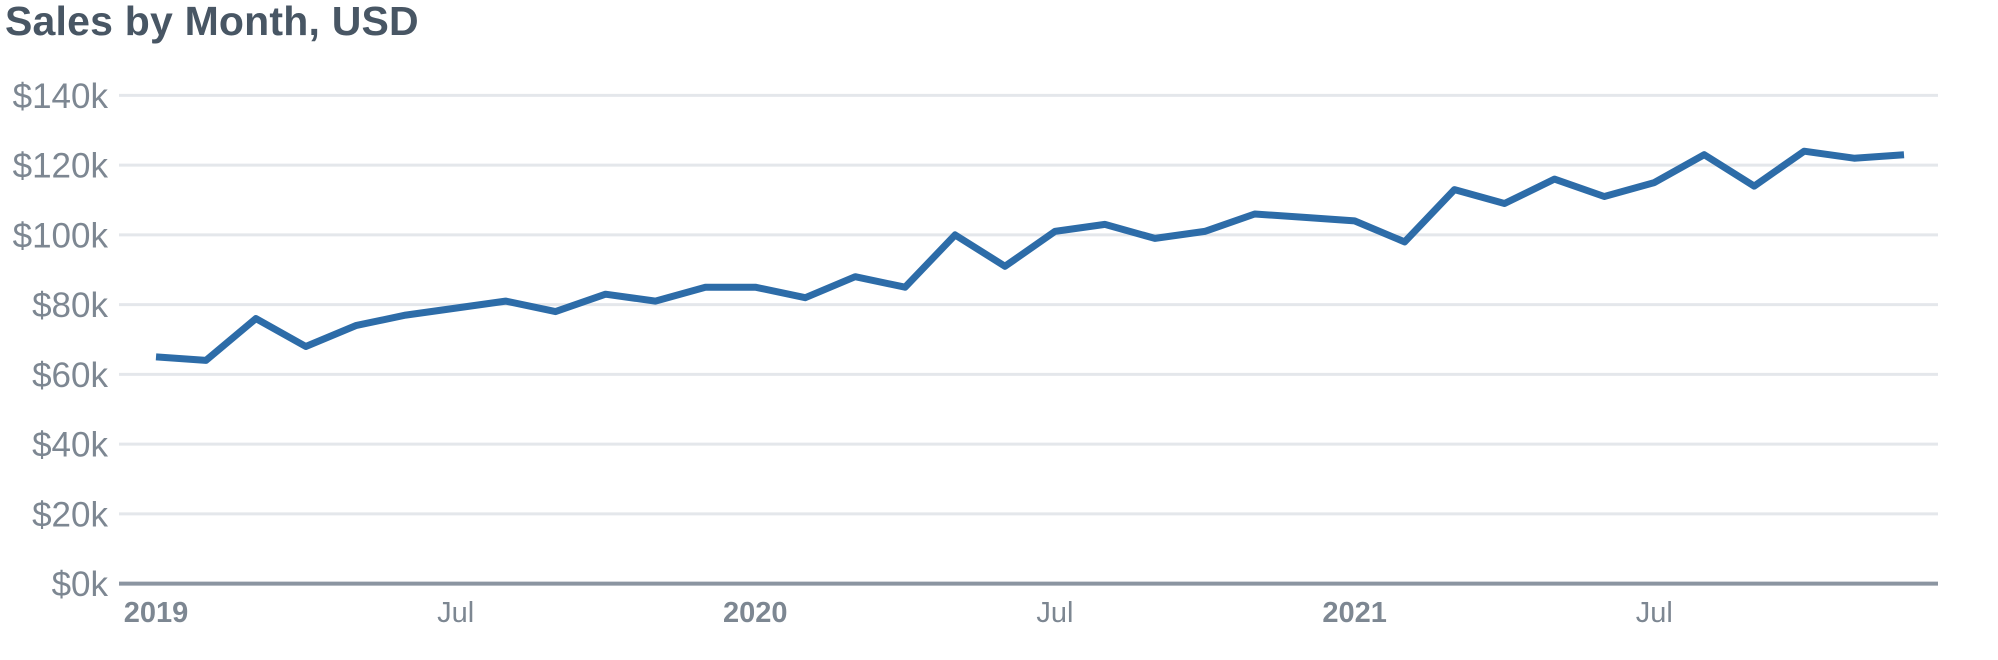  Describe the element at coordinates (61, 166) in the screenshot. I see `y-tick-label: $120k` at that location.